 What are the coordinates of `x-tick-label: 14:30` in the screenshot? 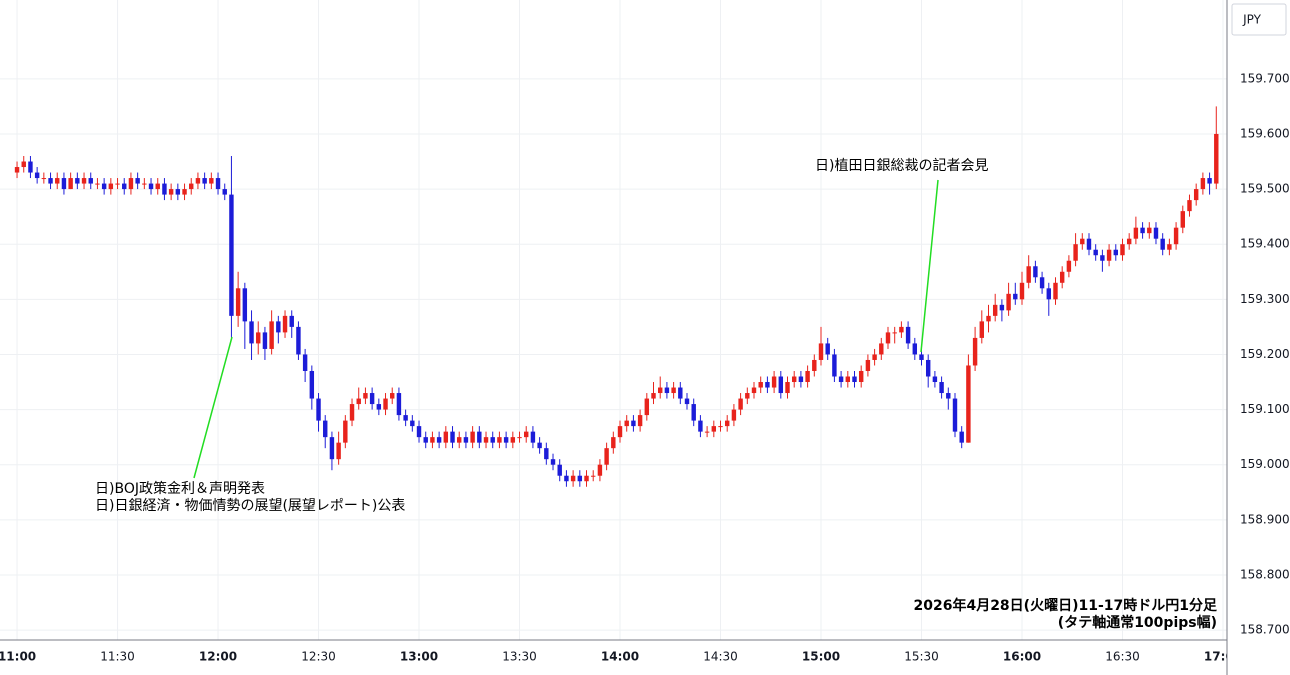 It's located at (720, 657).